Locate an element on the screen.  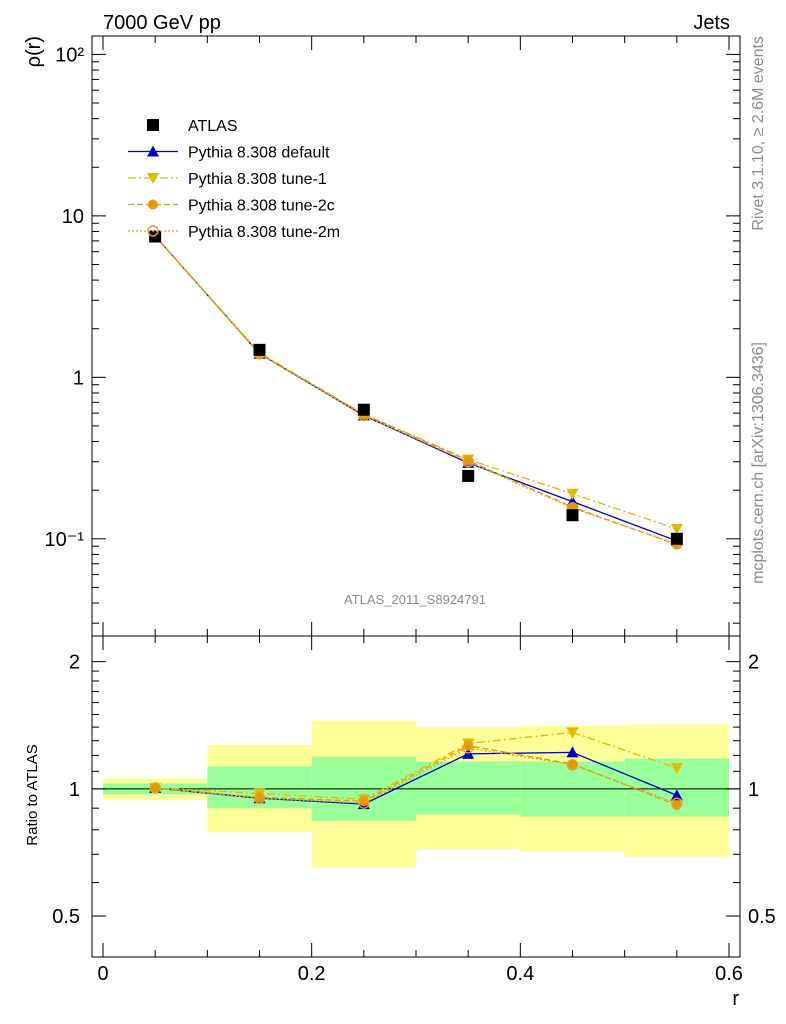
mcplots-source-label: mcplots.cern.ch [arXiv:1306.3436] is located at coordinates (758, 463).